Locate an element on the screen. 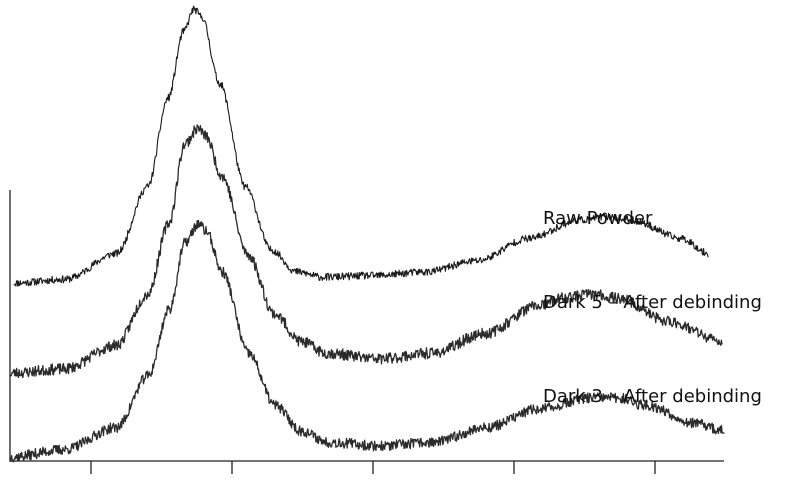 Image resolution: width=803 pixels, height=488 pixels. x-axis-ticks is located at coordinates (373, 467).